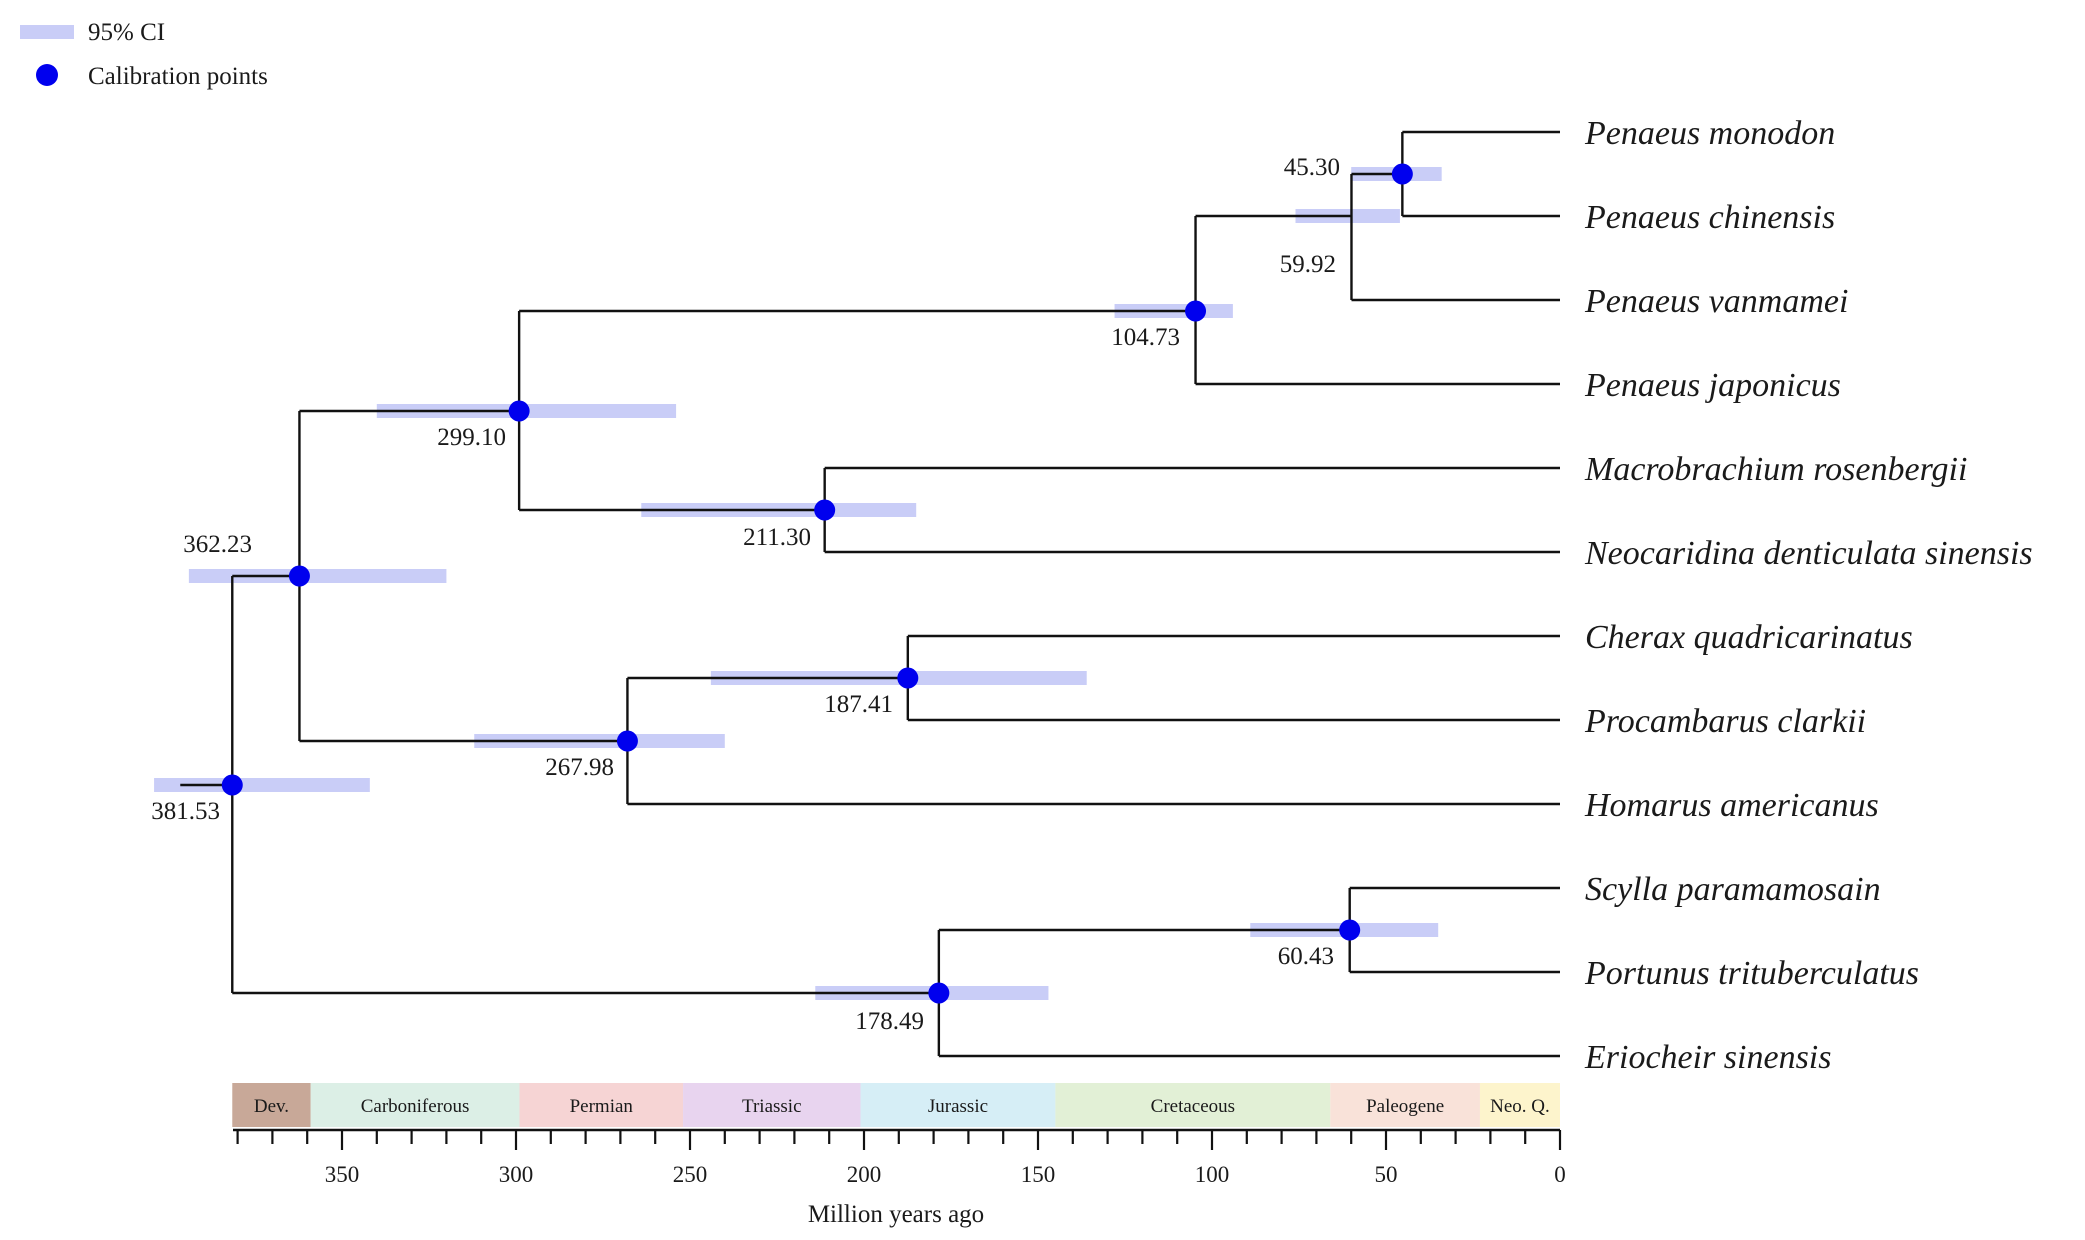 This screenshot has height=1240, width=2085. I want to click on node-age-label: 299.10, so click(471, 437).